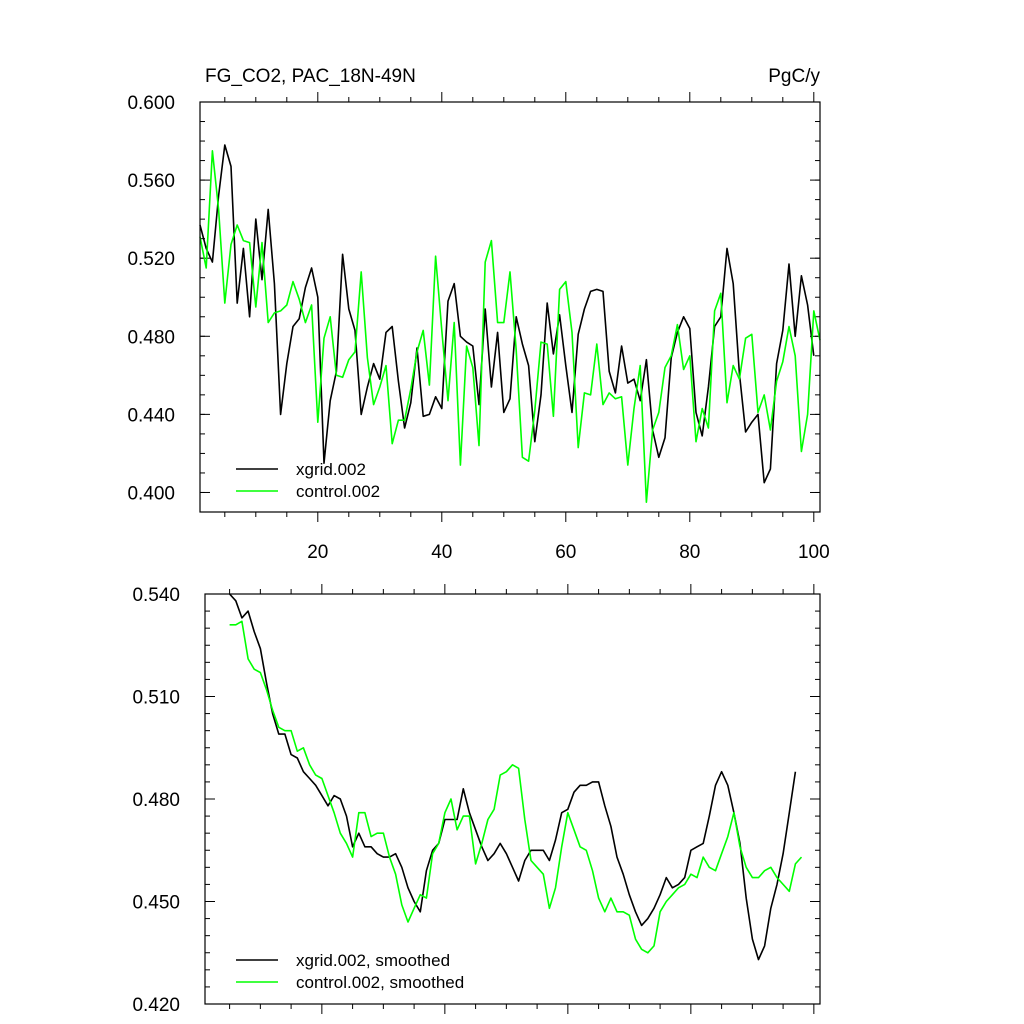 This screenshot has width=1024, height=1024. Describe the element at coordinates (689, 552) in the screenshot. I see `x-tick-label: 80` at that location.